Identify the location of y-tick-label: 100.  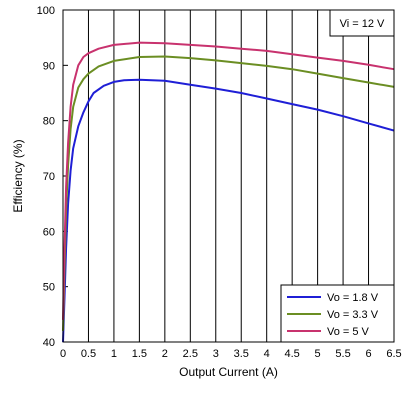
(46, 11).